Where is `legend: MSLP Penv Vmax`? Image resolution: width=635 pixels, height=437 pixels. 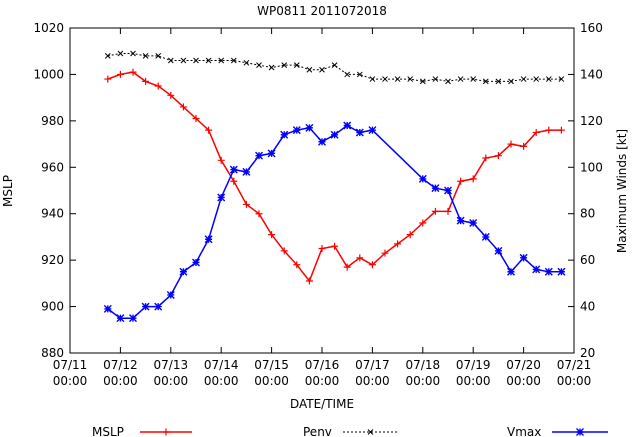 legend: MSLP Penv Vmax is located at coordinates (350, 431).